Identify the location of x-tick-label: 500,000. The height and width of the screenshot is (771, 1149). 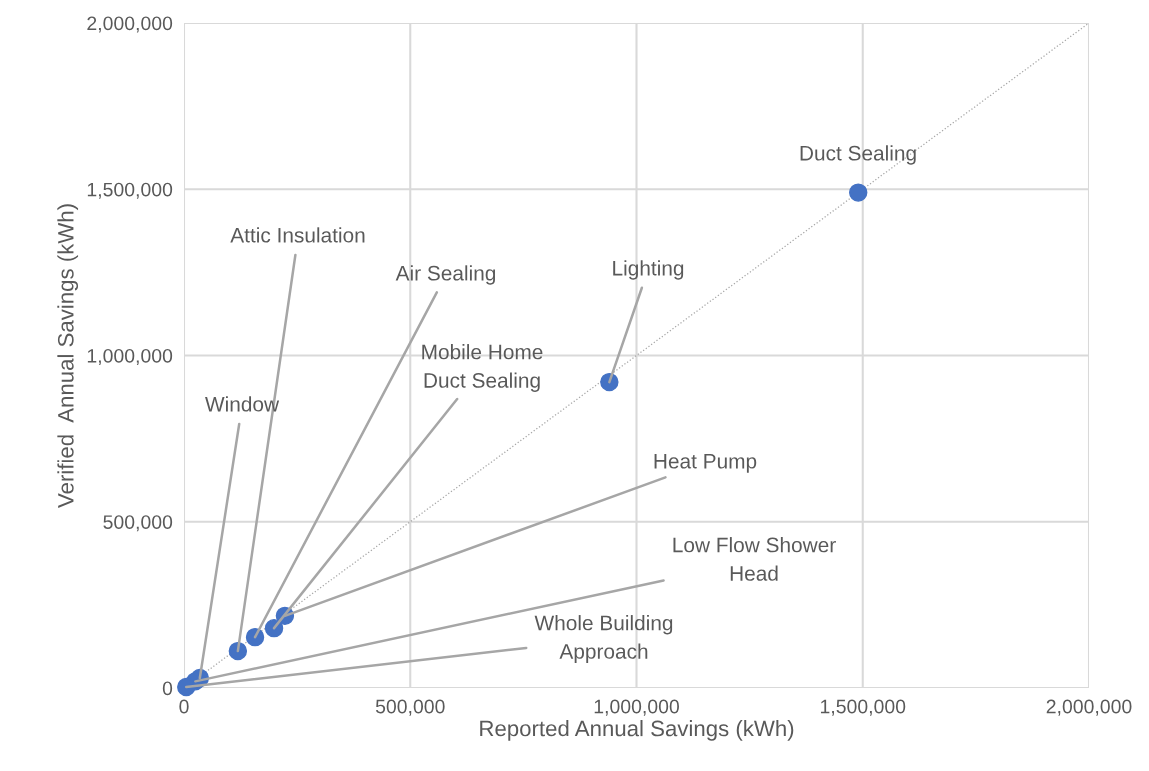
(410, 707).